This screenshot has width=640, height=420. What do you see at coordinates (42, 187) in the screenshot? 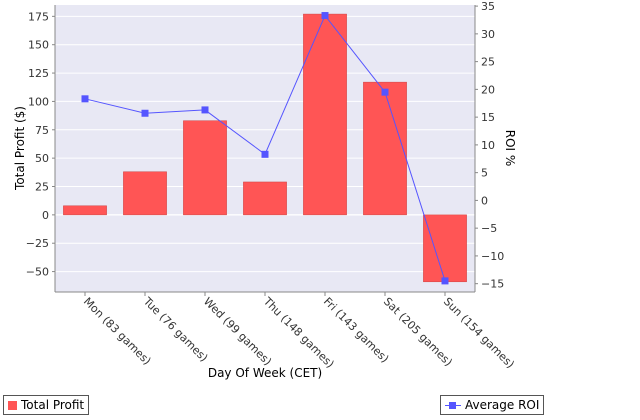
I see `left-tick-label: 25` at bounding box center [42, 187].